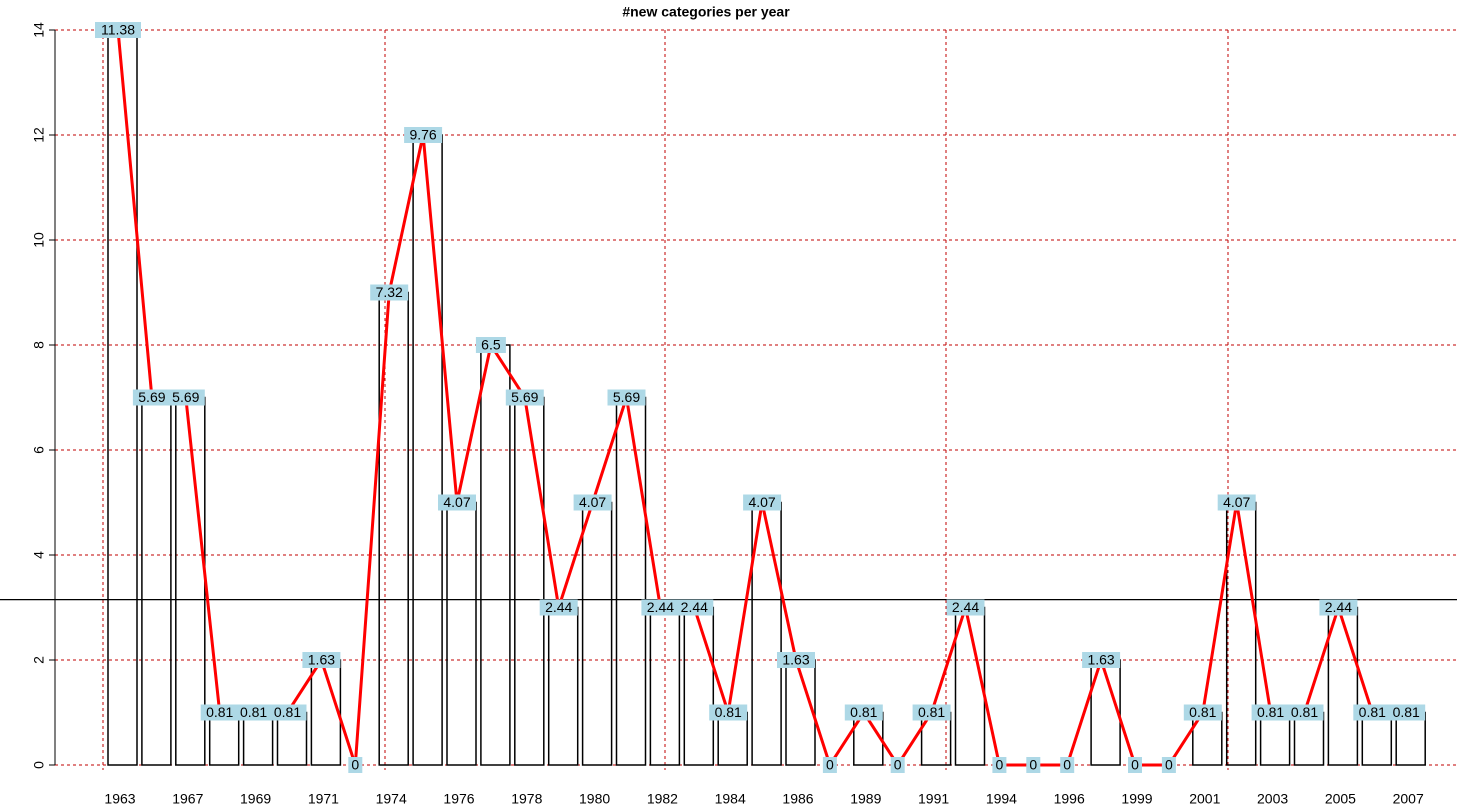 This screenshot has height=811, width=1457. What do you see at coordinates (255, 799) in the screenshot?
I see `x-tick-label: 1969` at bounding box center [255, 799].